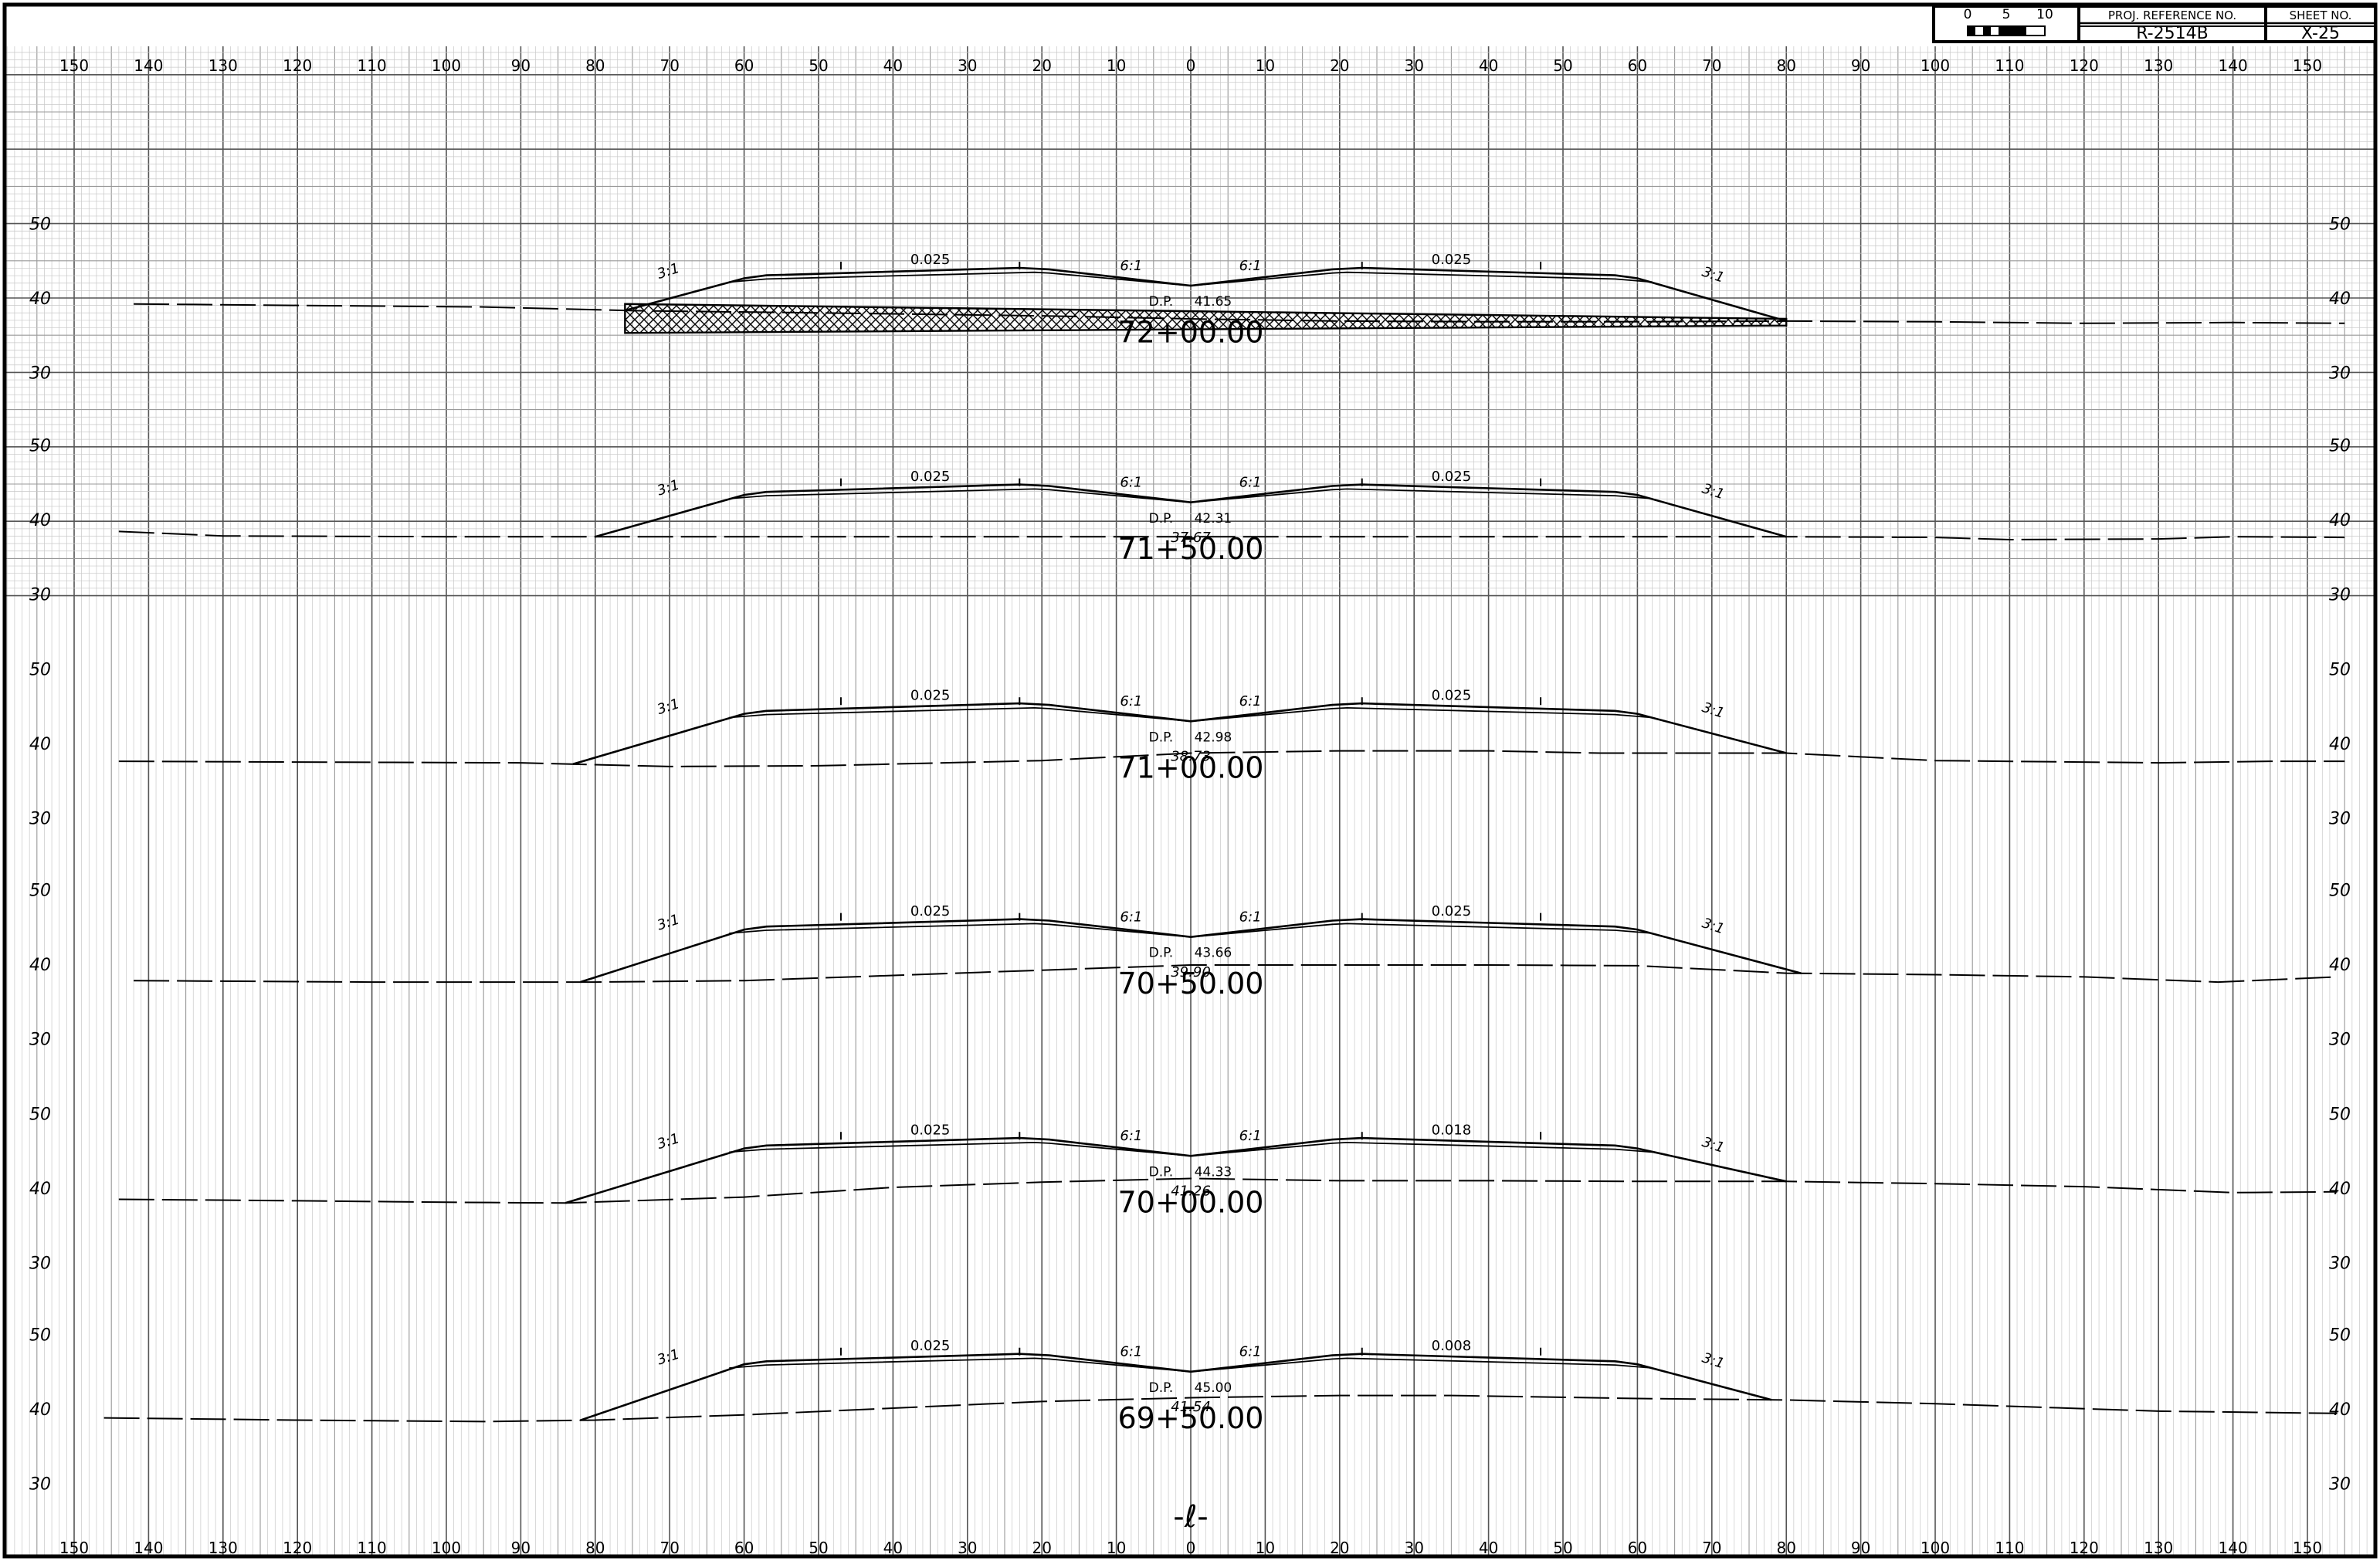  What do you see at coordinates (1191, 756) in the screenshot?
I see `ground-elevation-label: 38.73` at bounding box center [1191, 756].